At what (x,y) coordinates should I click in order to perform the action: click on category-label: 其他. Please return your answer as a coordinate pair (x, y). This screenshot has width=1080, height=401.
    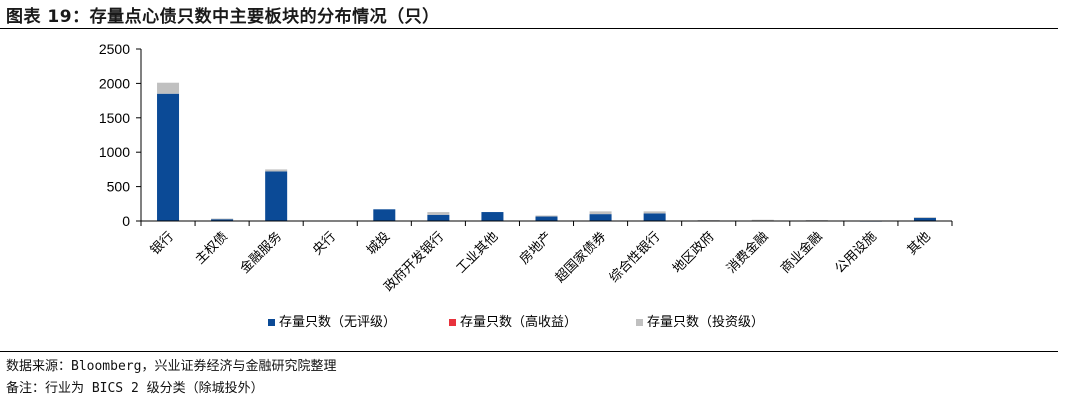
    Looking at the image, I should click on (919, 243).